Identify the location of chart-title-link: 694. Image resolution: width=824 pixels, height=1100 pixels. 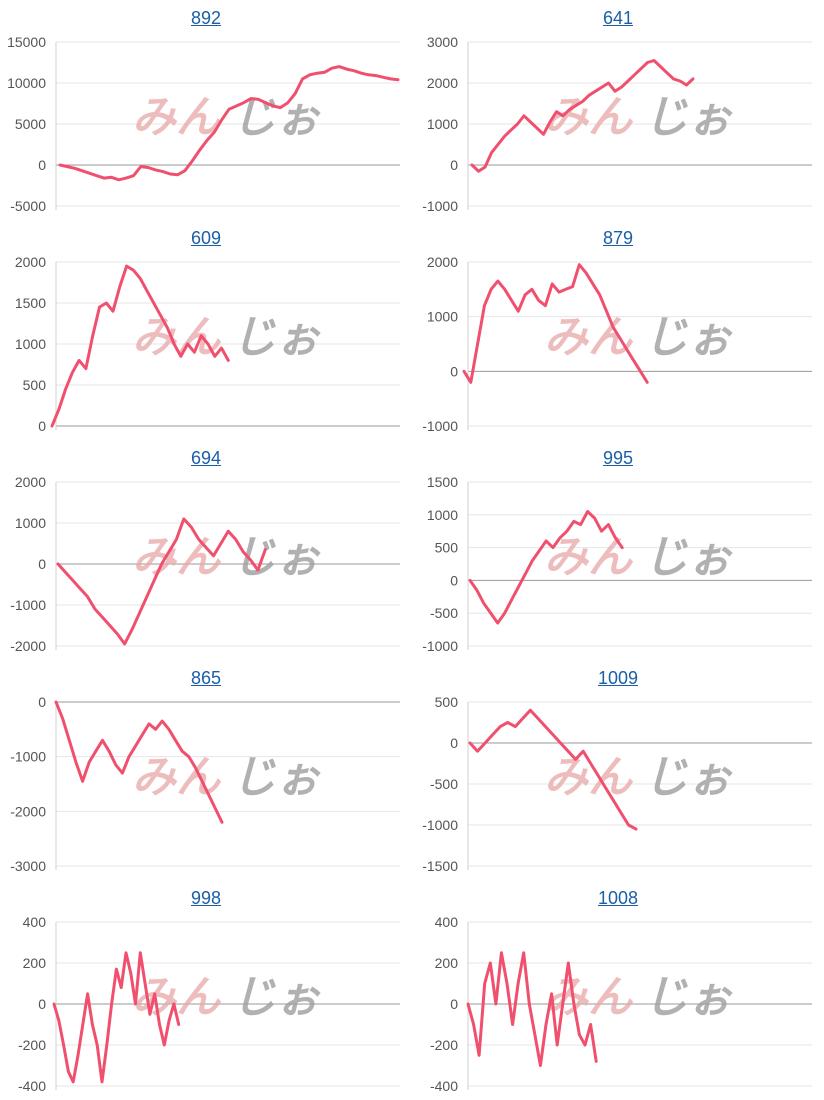
(206, 458).